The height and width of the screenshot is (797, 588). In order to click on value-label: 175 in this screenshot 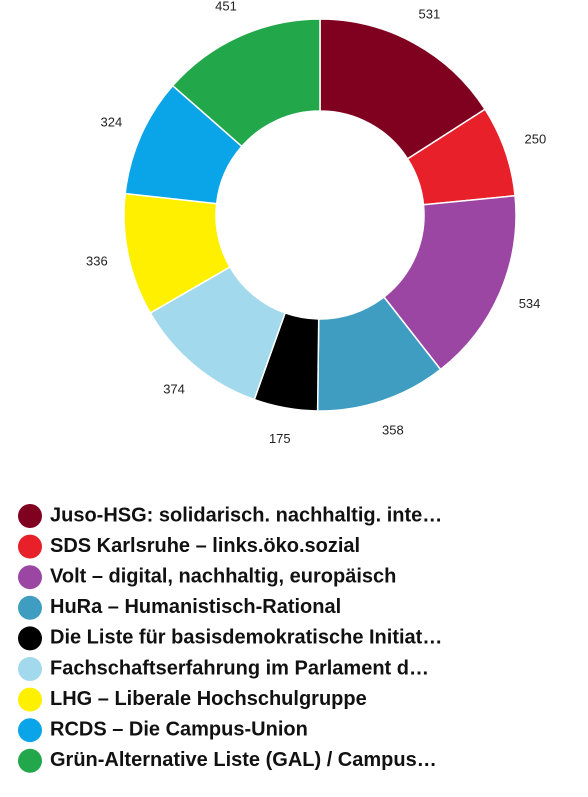, I will do `click(280, 438)`.